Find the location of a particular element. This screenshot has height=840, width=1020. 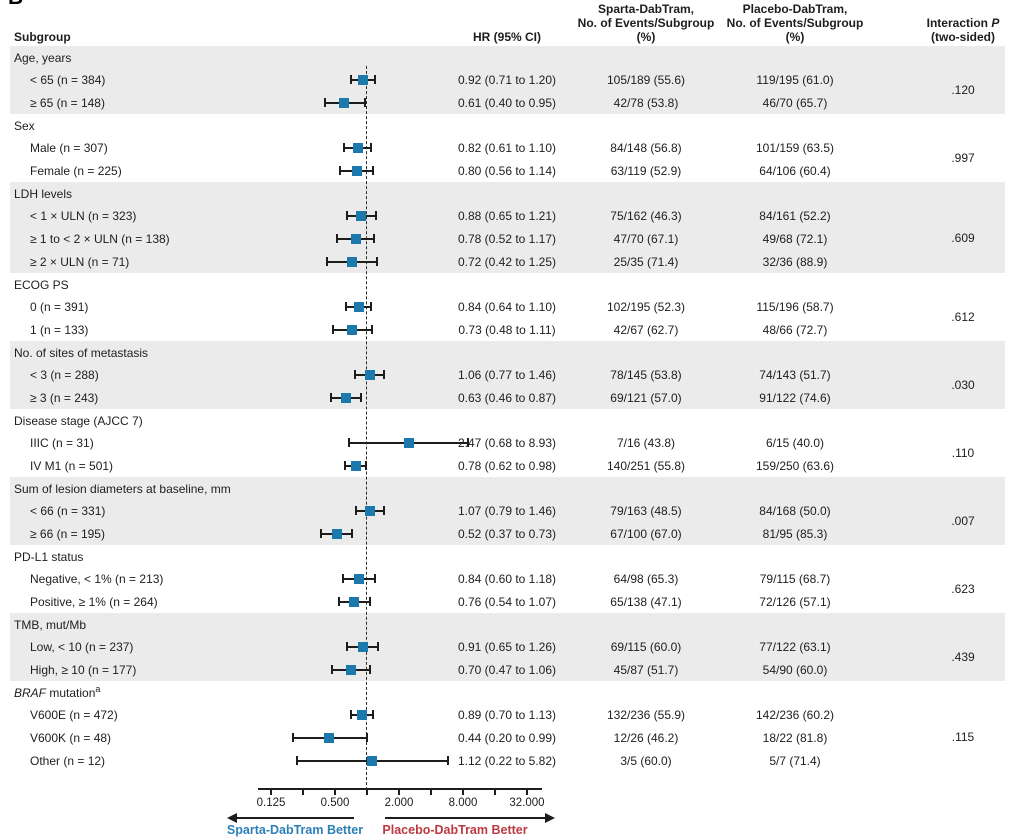

column-header-placebo-line1: Placebo-DabTram, is located at coordinates (795, 9).